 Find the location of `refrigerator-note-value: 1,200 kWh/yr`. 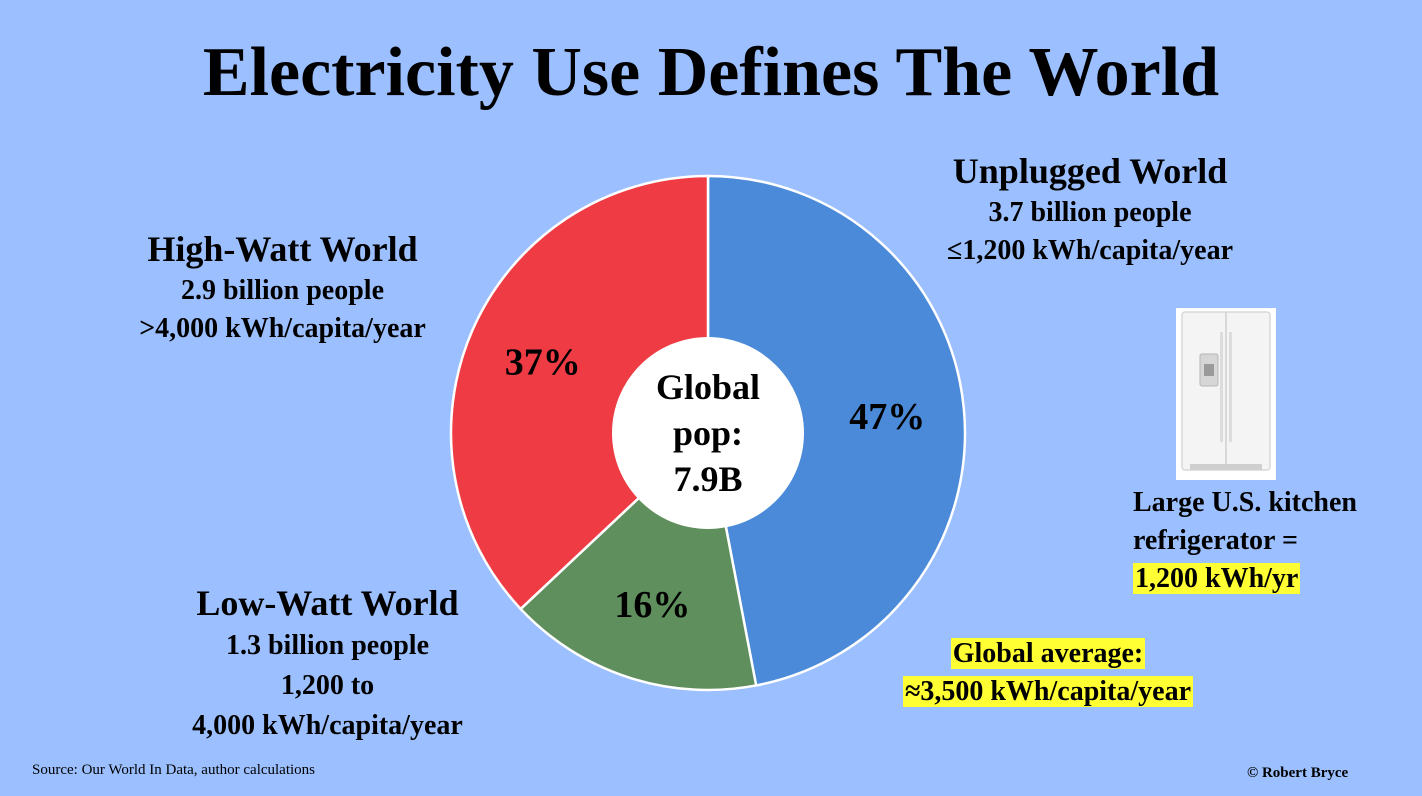

refrigerator-note-value: 1,200 kWh/yr is located at coordinates (1217, 578).